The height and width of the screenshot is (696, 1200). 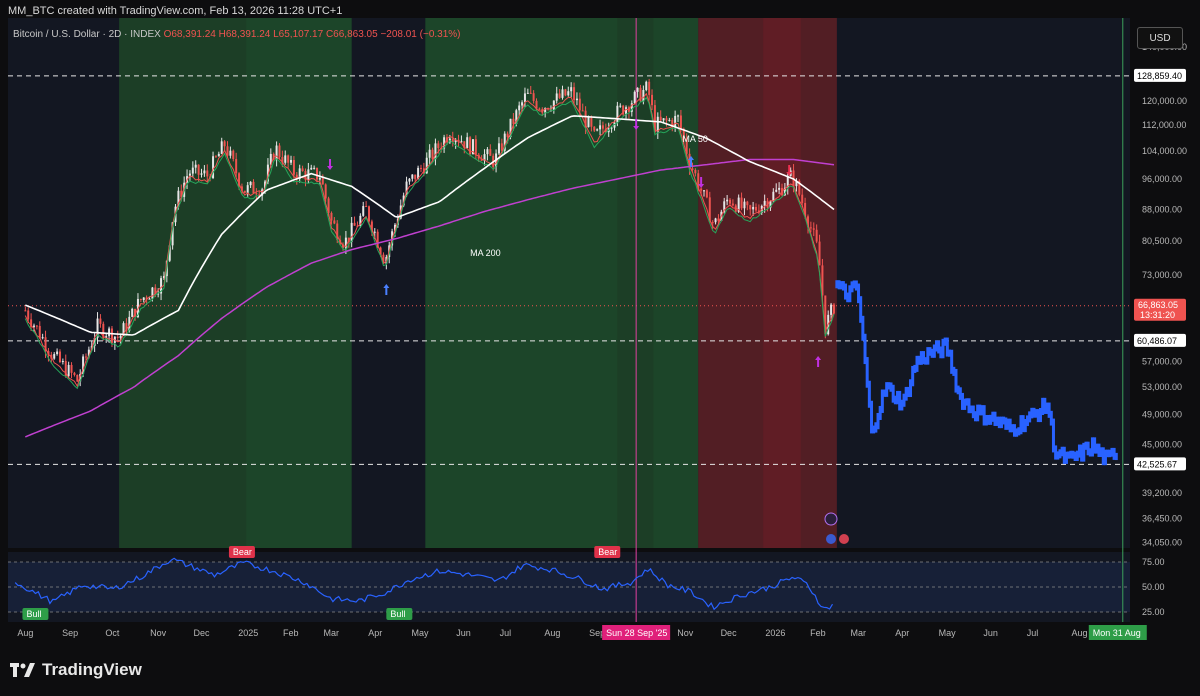 What do you see at coordinates (948, 633) in the screenshot?
I see `time-tick-21: May` at bounding box center [948, 633].